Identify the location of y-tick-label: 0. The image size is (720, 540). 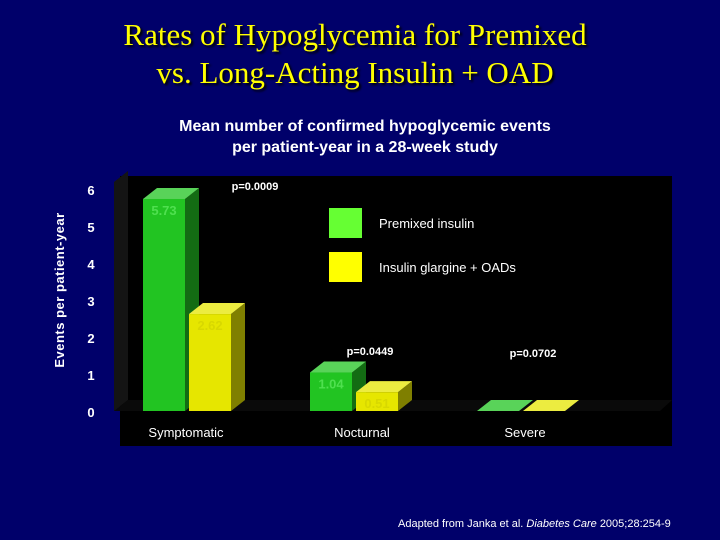
(90, 412).